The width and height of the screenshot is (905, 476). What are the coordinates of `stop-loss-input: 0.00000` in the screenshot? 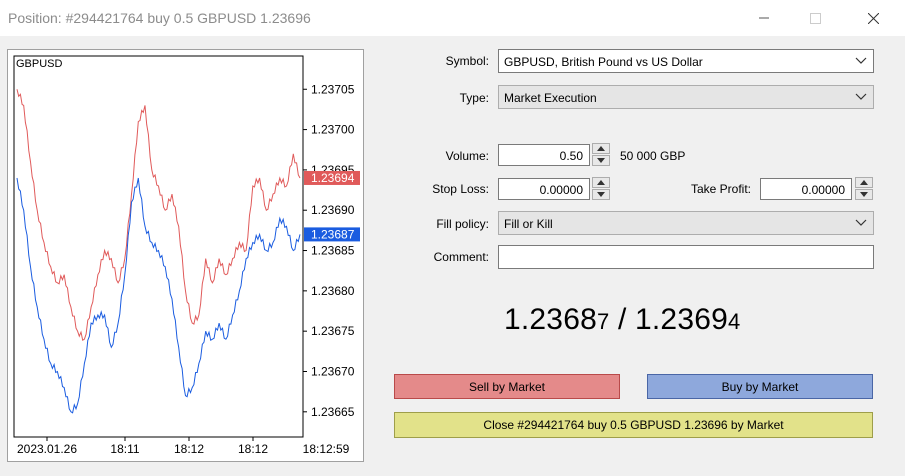 It's located at (544, 189).